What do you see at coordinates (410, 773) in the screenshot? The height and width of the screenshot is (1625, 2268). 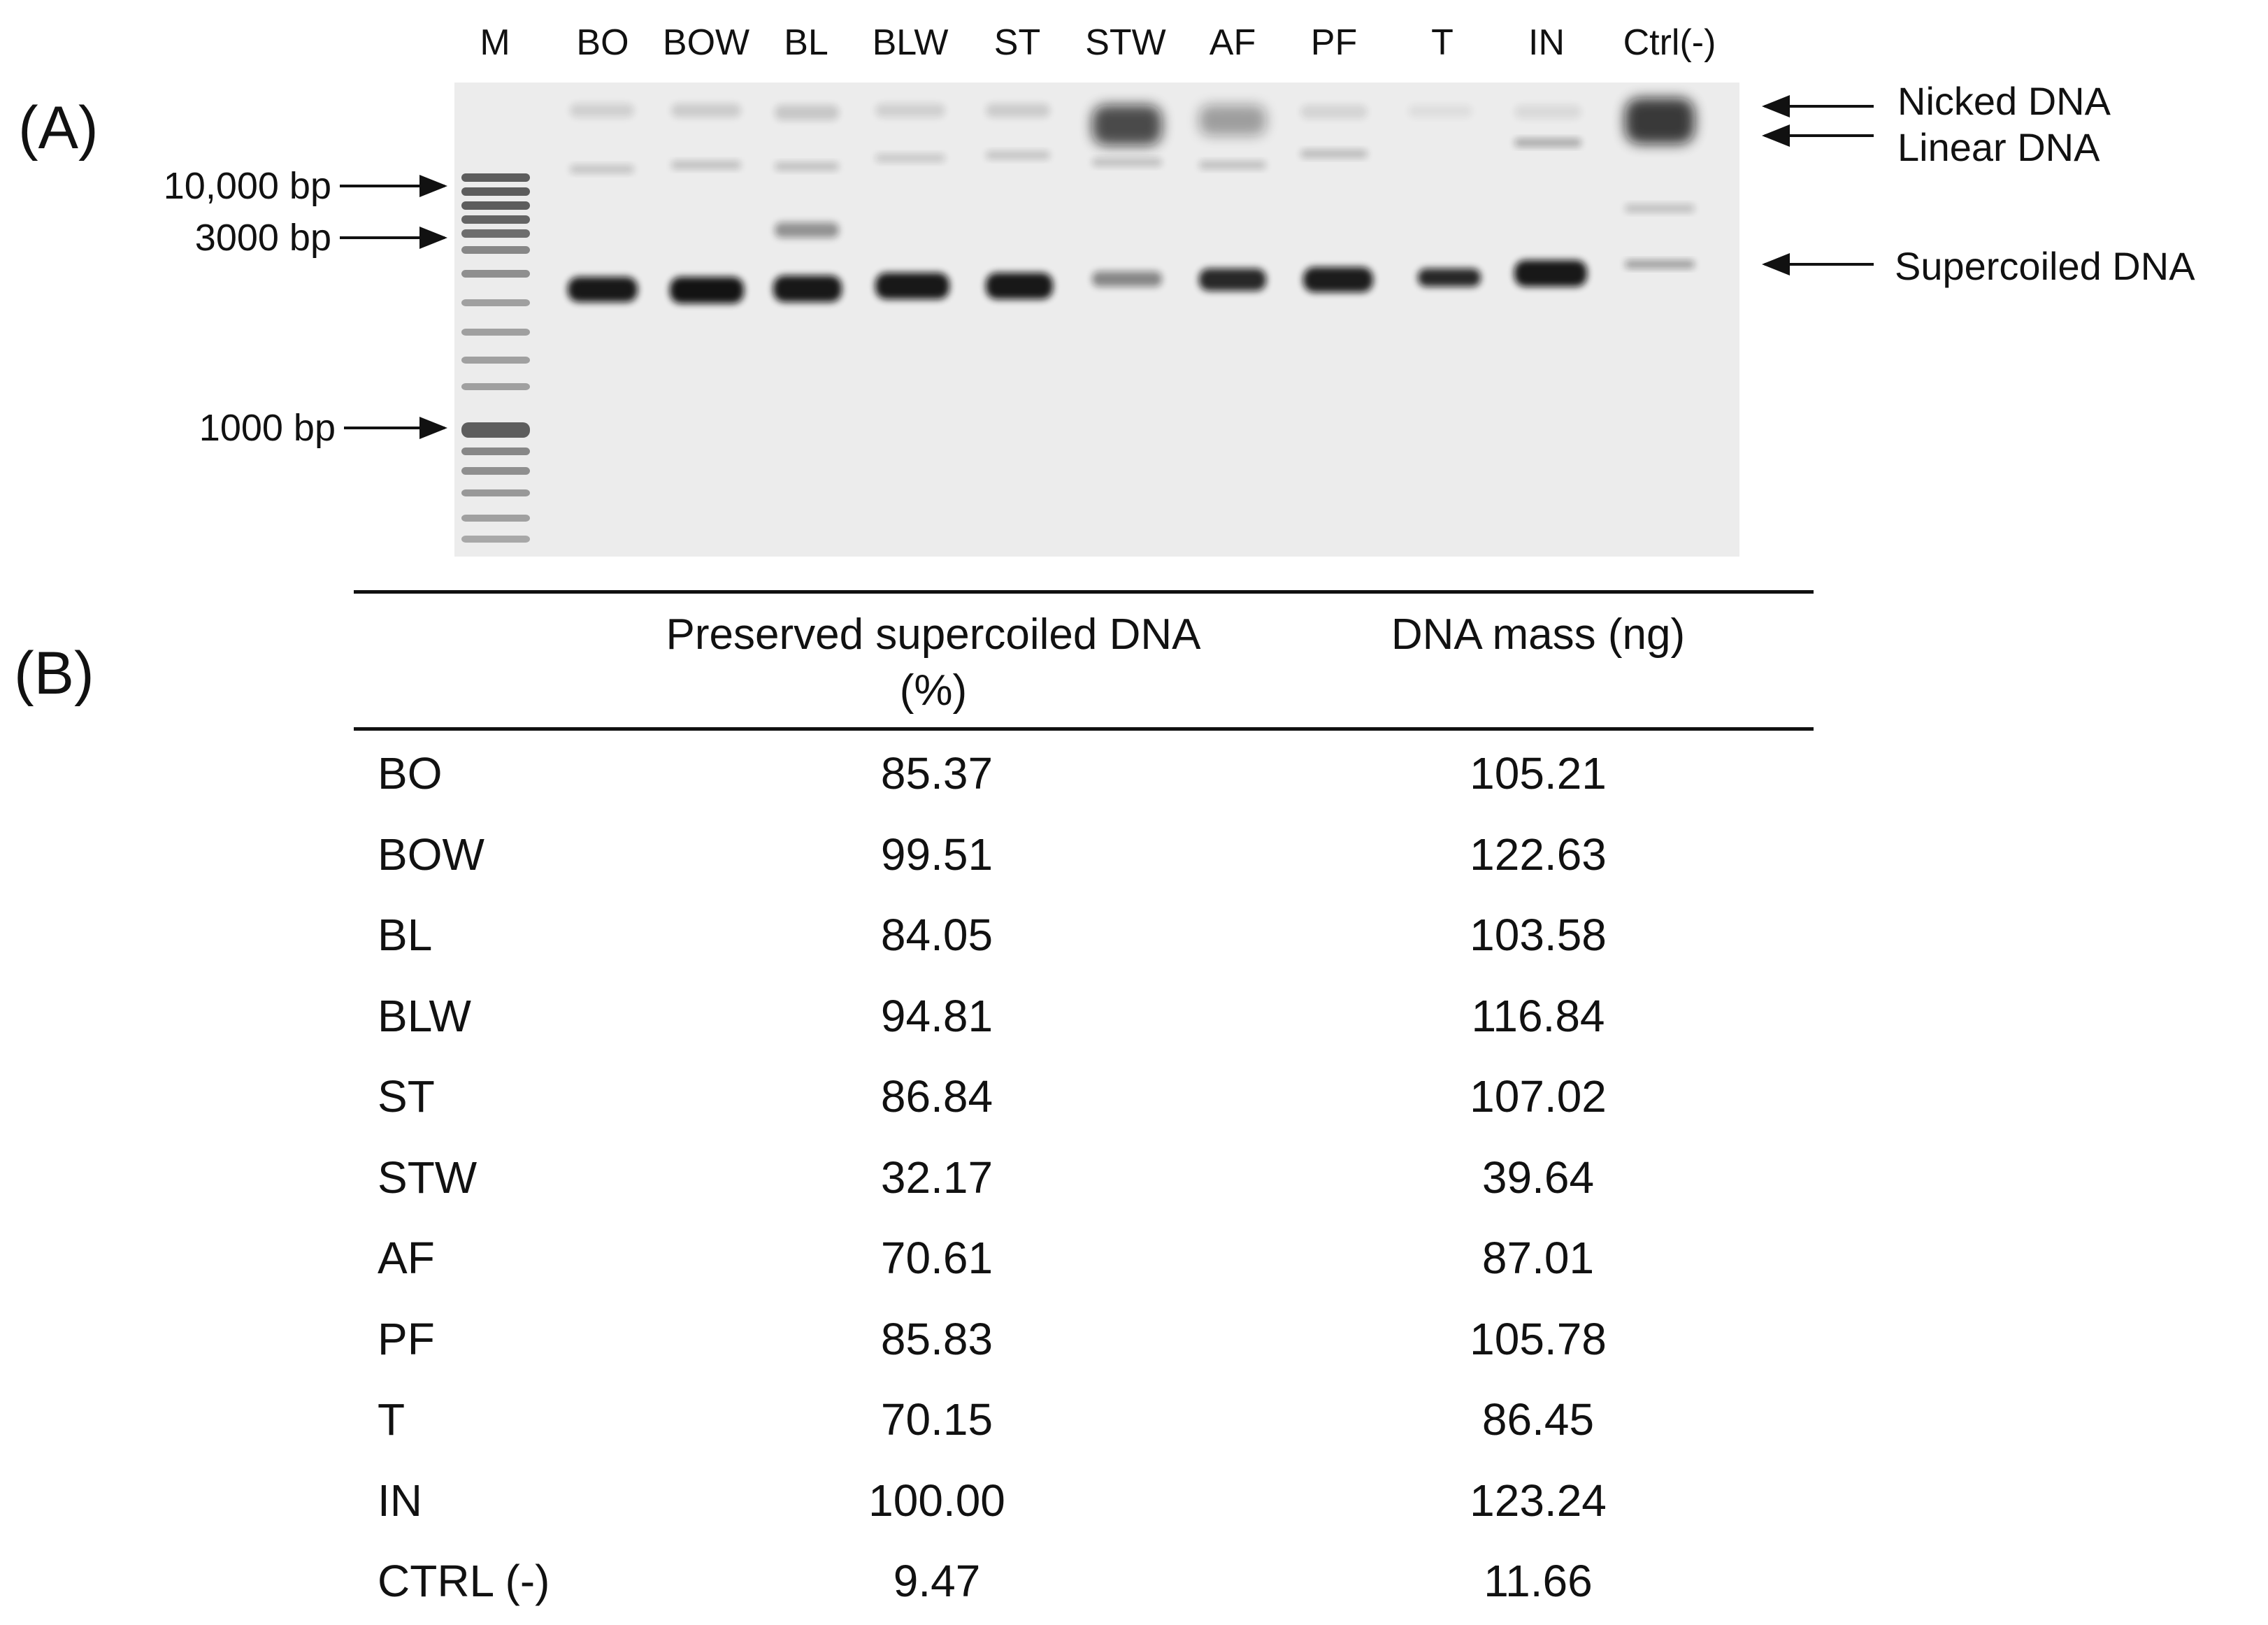 I see `table-cell-sample: BO` at bounding box center [410, 773].